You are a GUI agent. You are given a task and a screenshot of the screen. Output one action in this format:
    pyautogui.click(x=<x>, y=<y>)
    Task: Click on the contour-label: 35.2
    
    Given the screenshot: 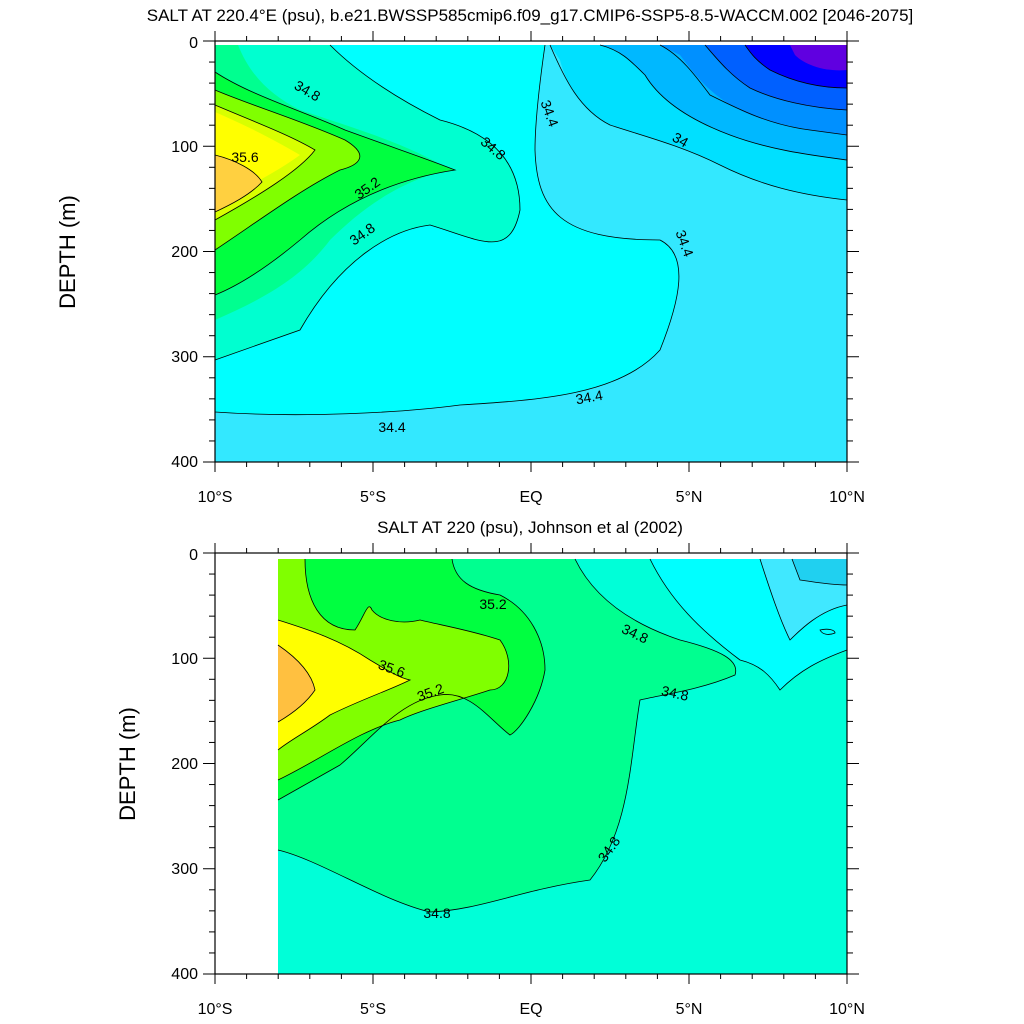 What is the action you would take?
    pyautogui.click(x=492, y=604)
    